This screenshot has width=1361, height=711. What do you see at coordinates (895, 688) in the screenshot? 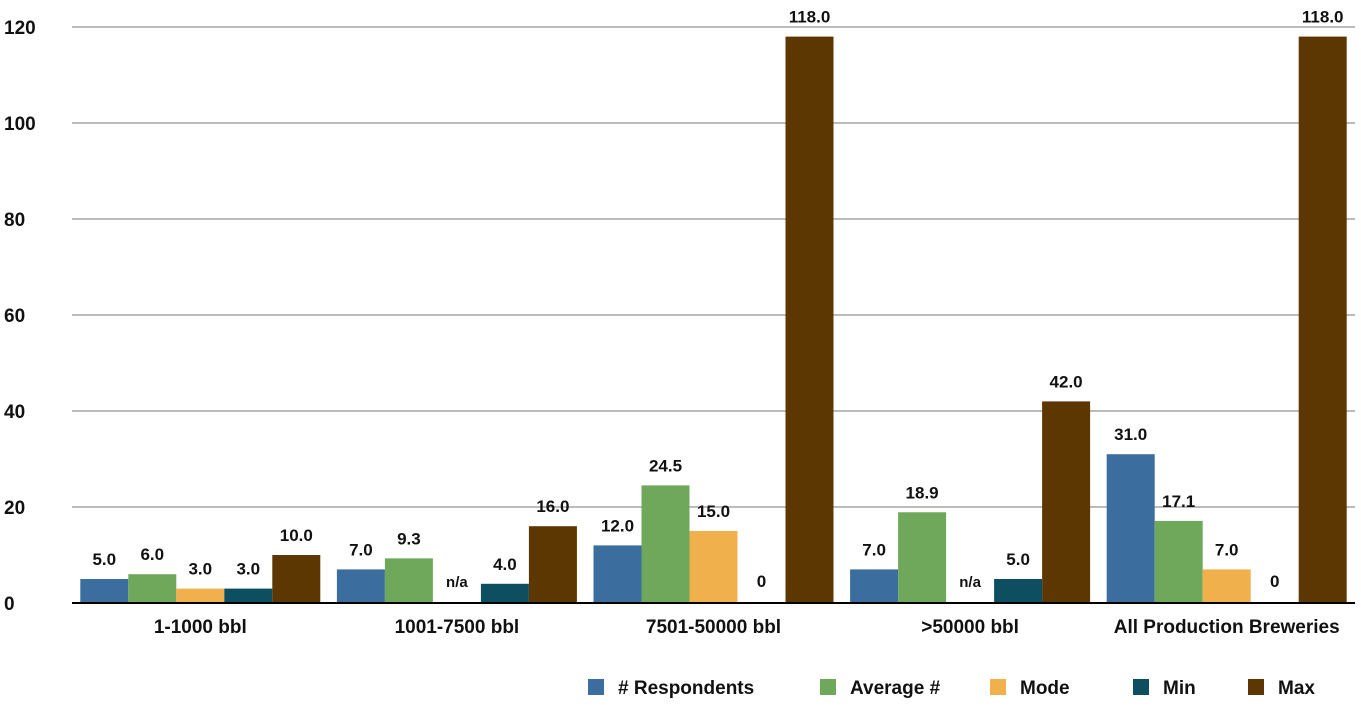
I see `legend-label: Average #` at bounding box center [895, 688].